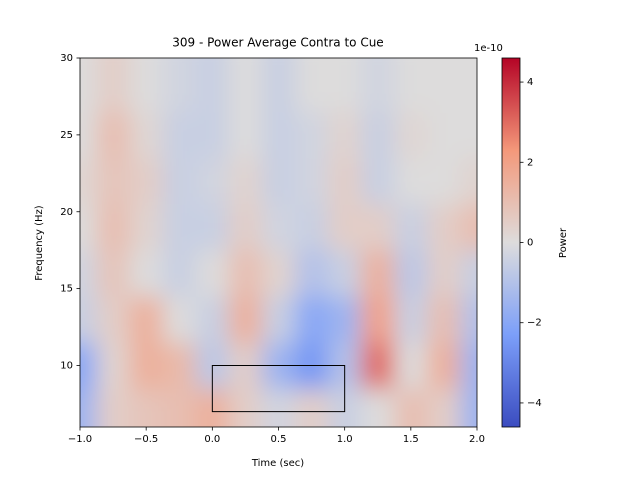 This screenshot has height=480, width=640. I want to click on x-tick-label: 1.5, so click(411, 439).